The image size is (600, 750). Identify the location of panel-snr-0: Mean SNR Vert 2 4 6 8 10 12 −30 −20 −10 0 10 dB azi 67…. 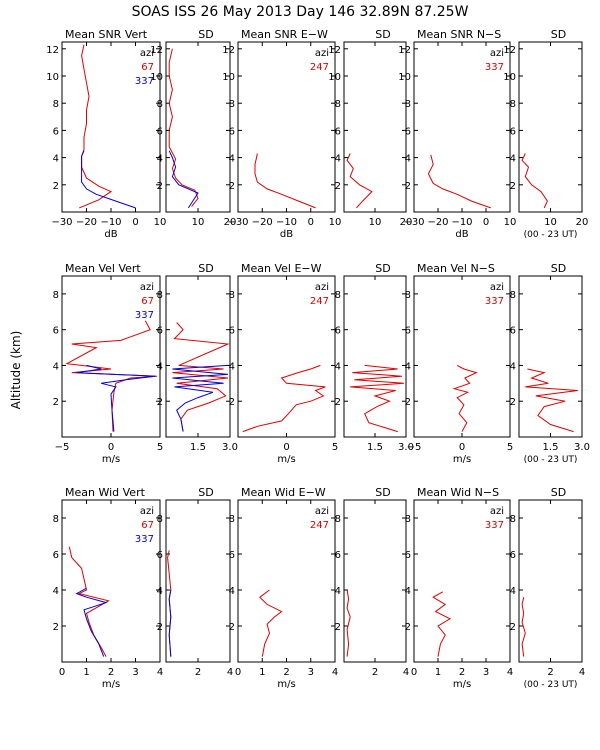
(106, 134).